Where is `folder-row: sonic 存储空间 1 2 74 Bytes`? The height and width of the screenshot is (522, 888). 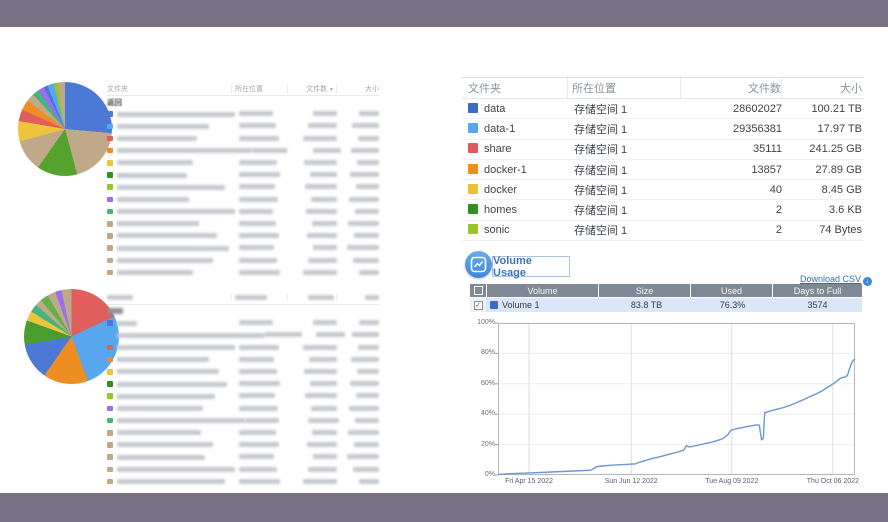 folder-row: sonic 存储空间 1 2 74 Bytes is located at coordinates (663, 231).